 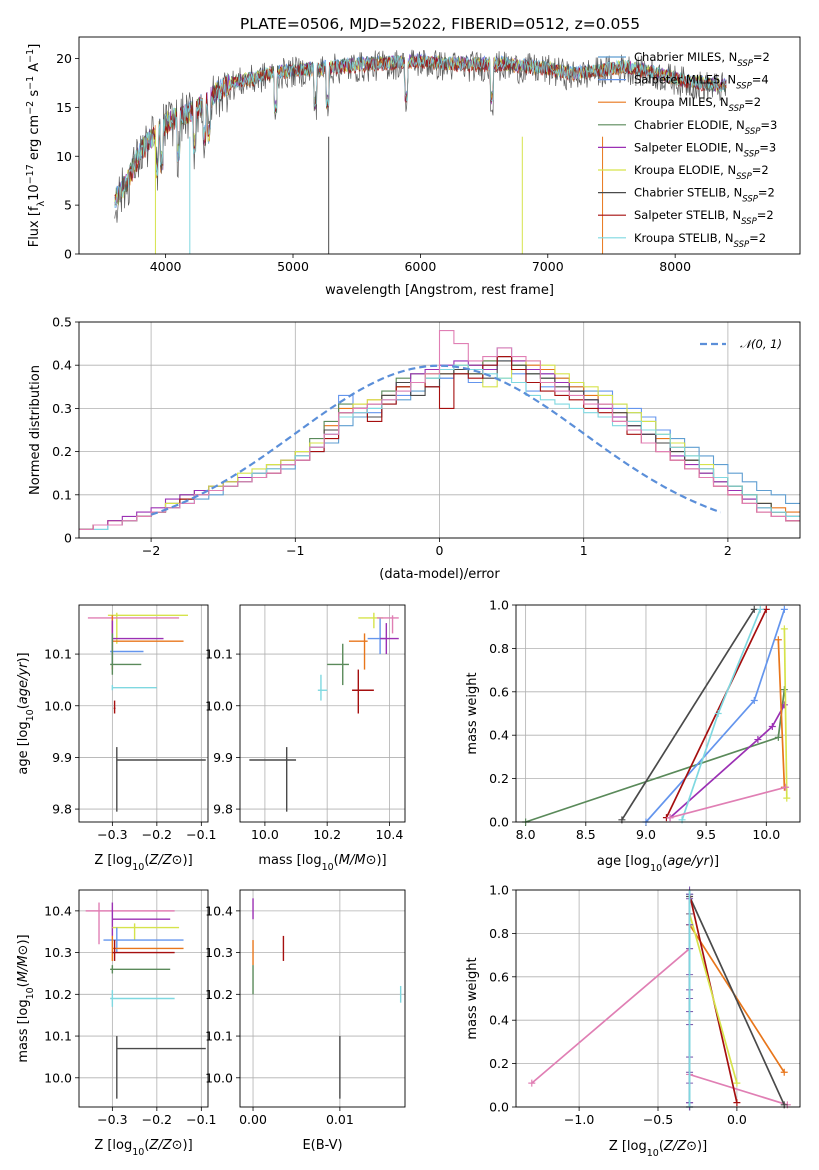 I want to click on legend-label: Kroupa STELIB, NSSP=2, so click(x=700, y=240).